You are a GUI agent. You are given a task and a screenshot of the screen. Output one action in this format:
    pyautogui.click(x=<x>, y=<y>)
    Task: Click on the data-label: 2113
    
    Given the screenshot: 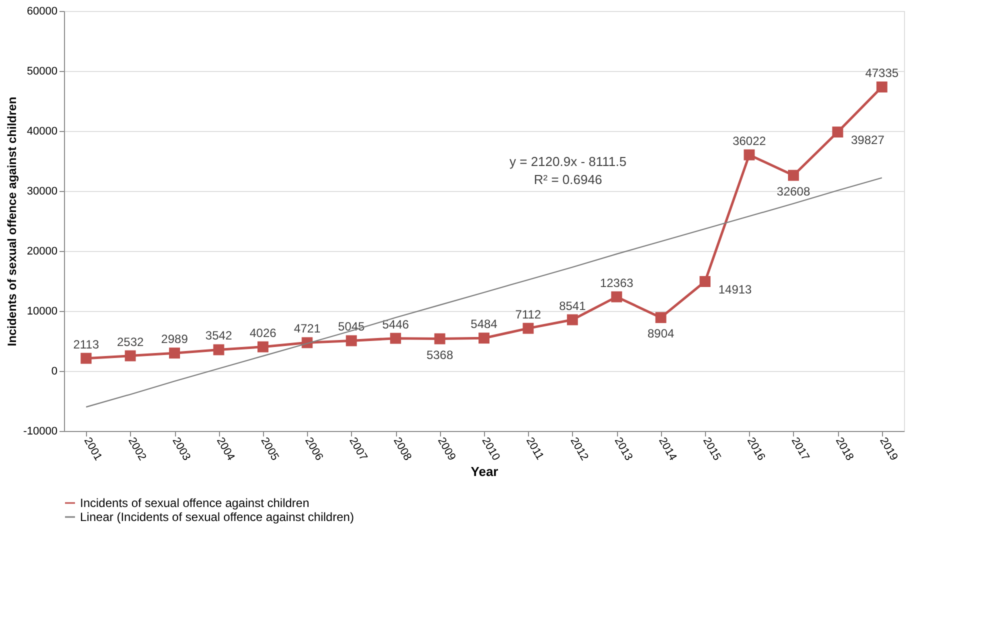 What is the action you would take?
    pyautogui.click(x=86, y=344)
    